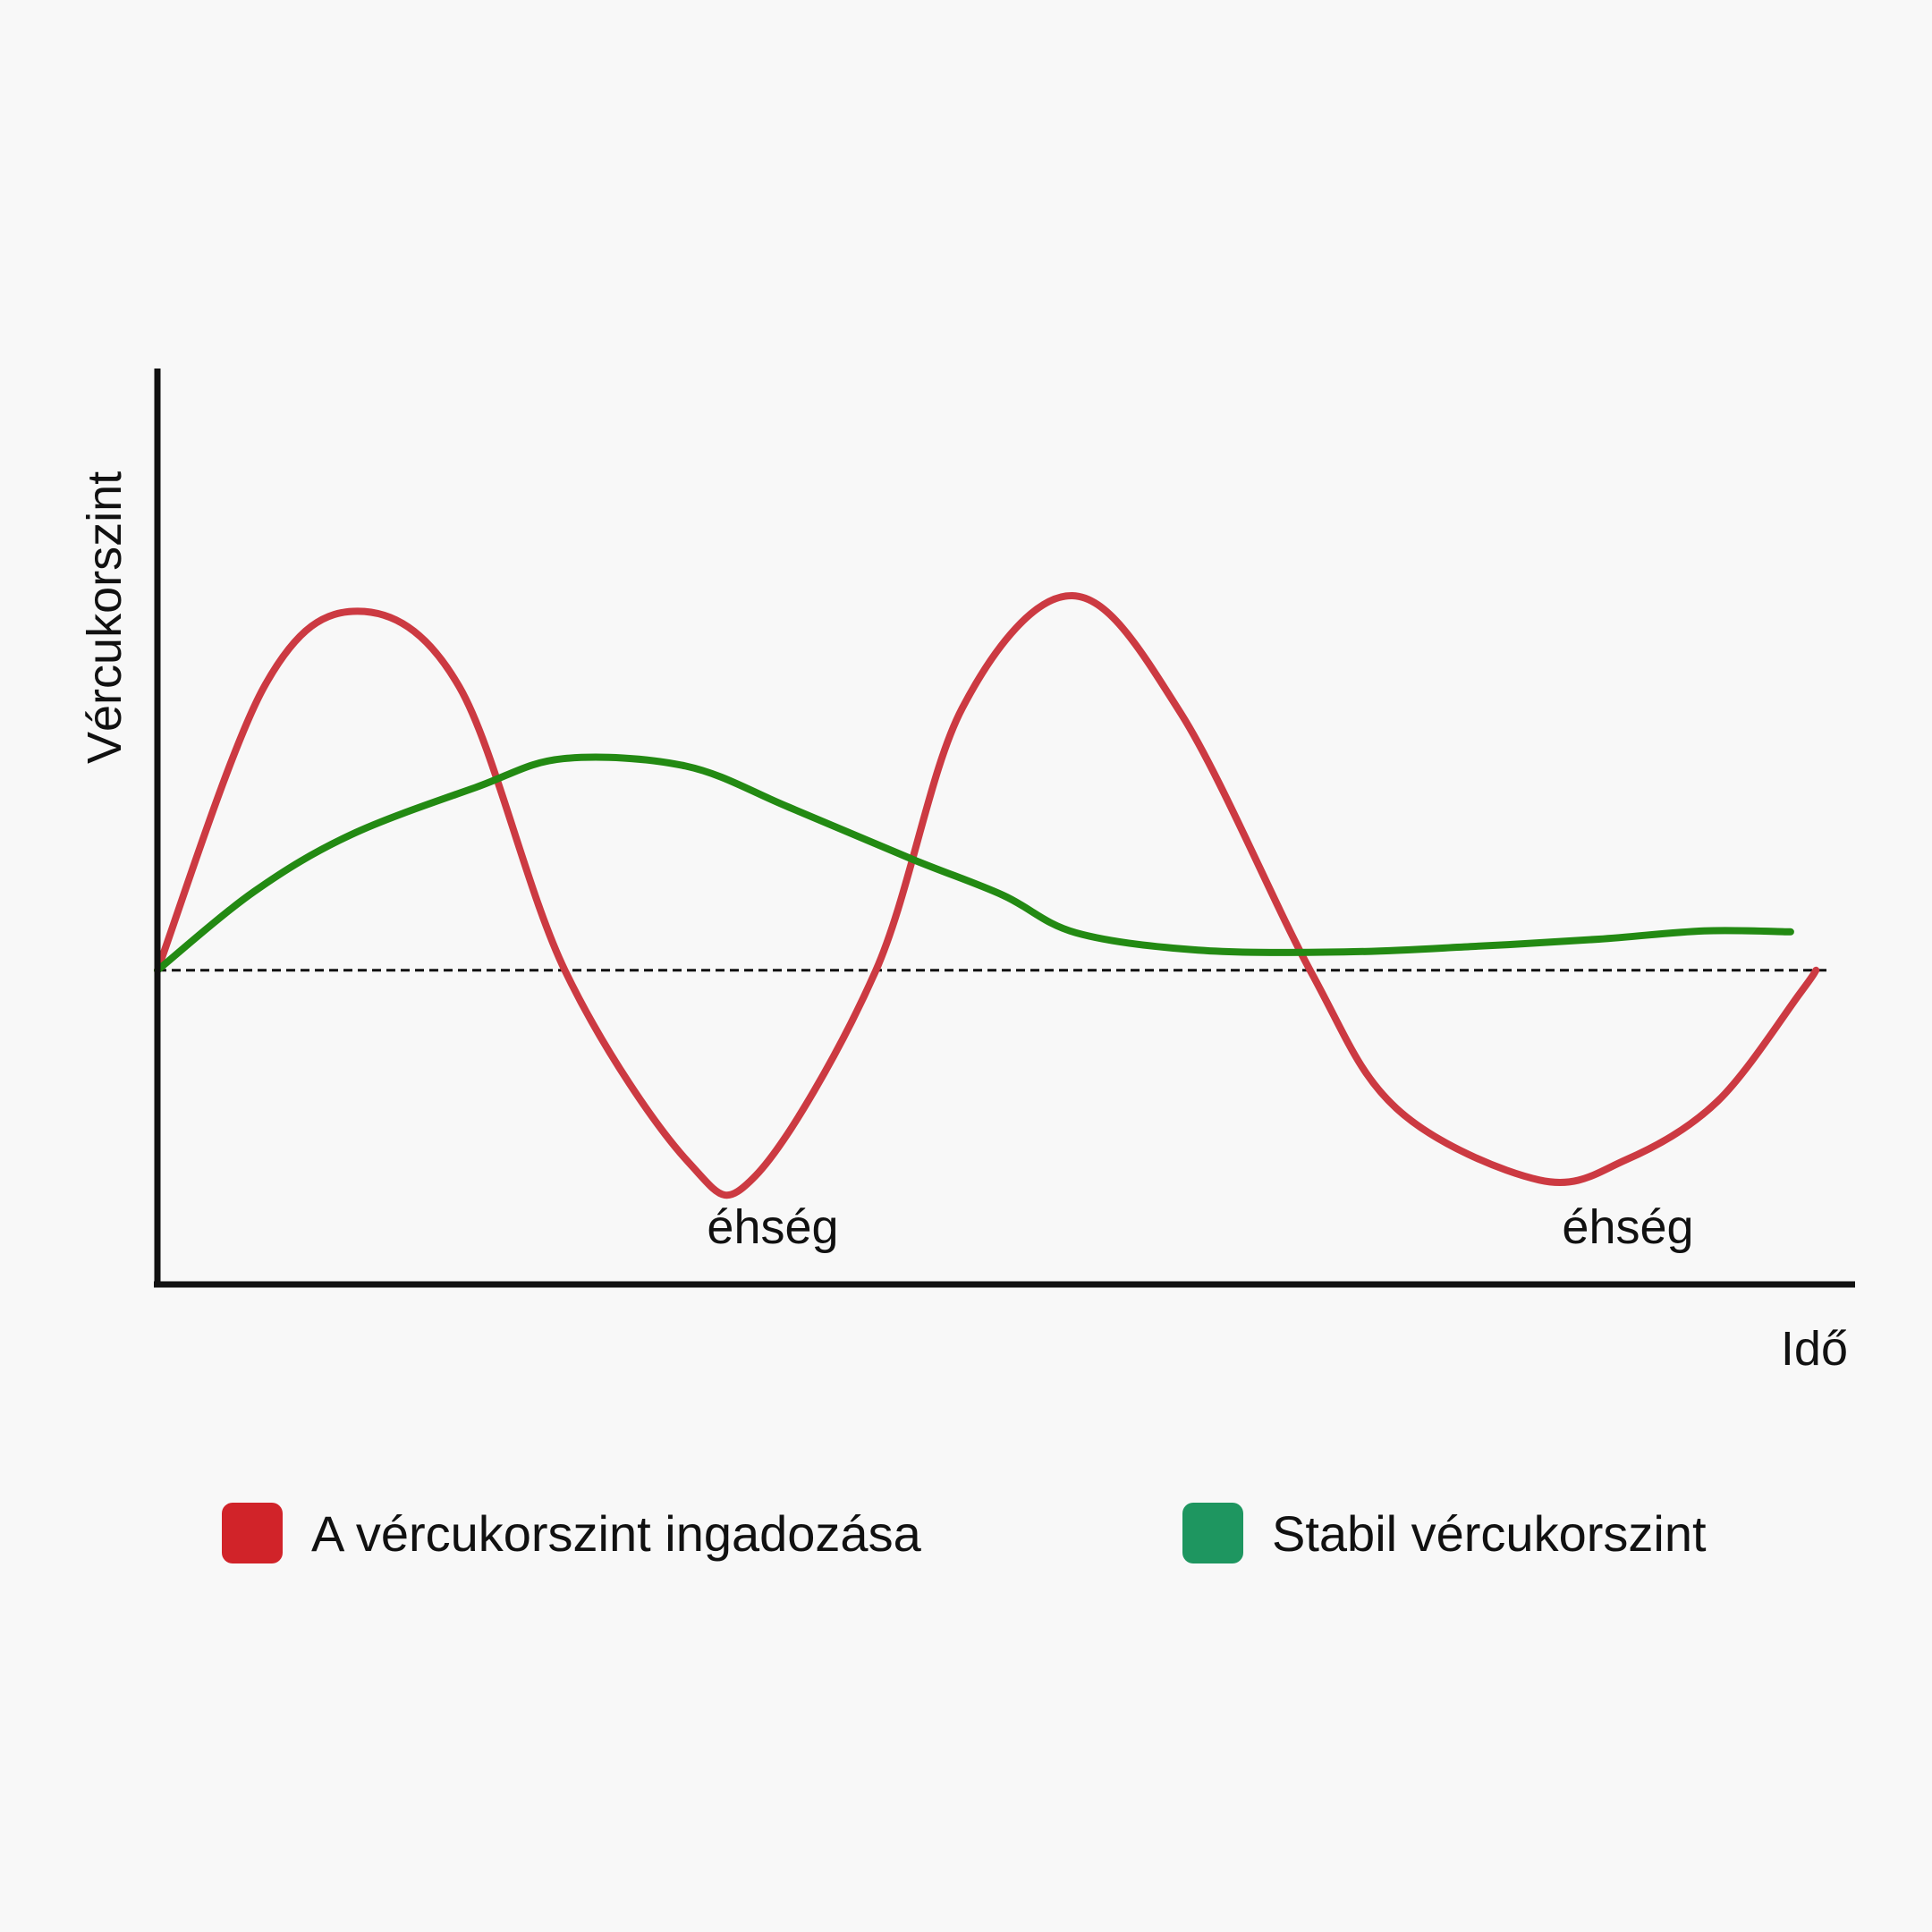 The image size is (1932, 1932). I want to click on annotation-hunger-1: éhség, so click(772, 1227).